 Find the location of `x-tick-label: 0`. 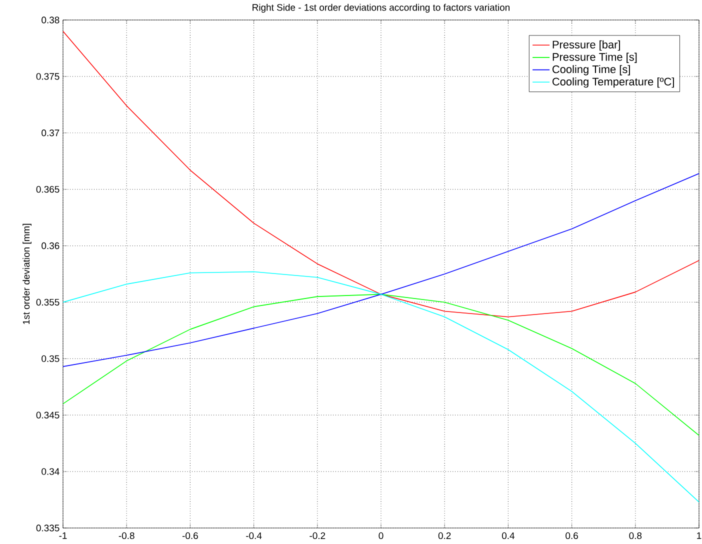

x-tick-label: 0 is located at coordinates (381, 536).